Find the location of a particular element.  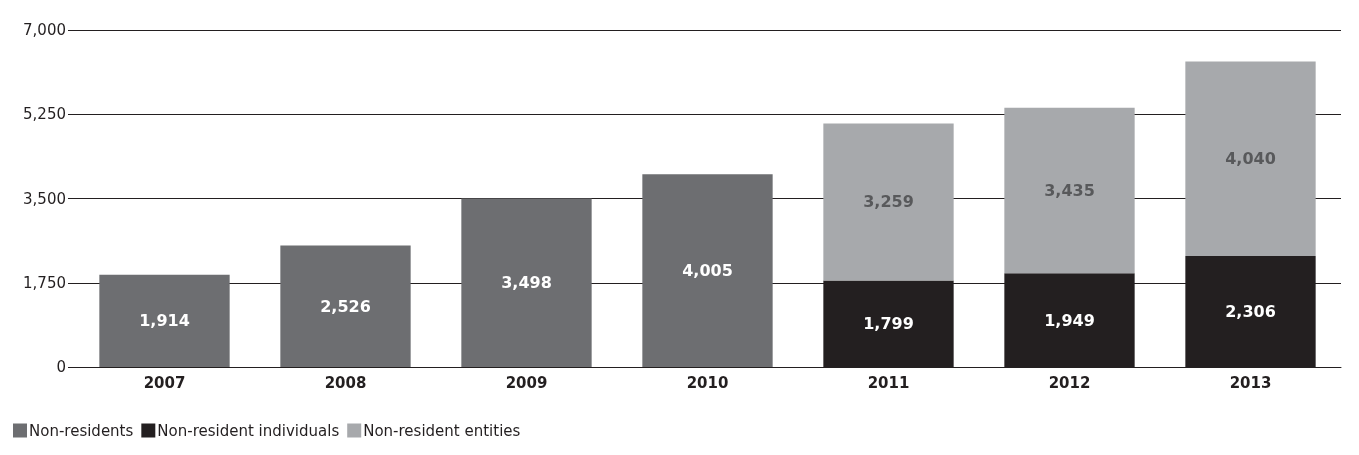

y-tick-label: 7,000 is located at coordinates (44, 30).